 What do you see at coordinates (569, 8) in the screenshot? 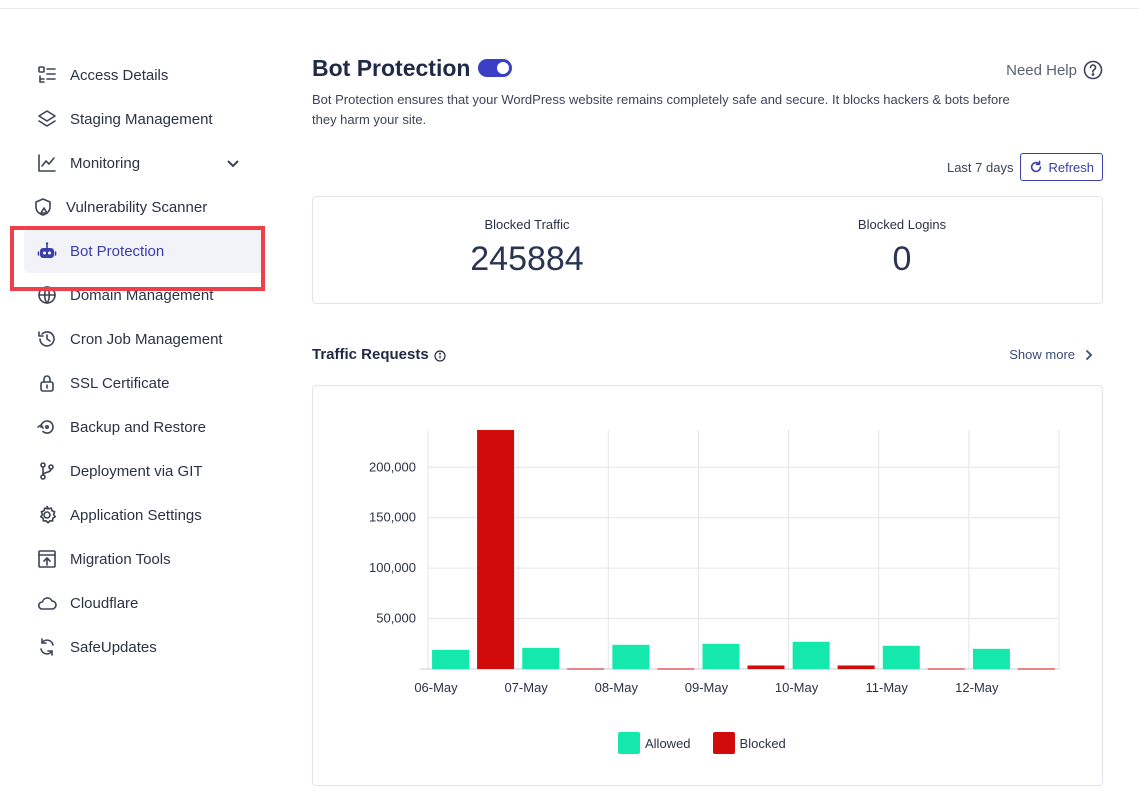
I see `top-divider` at bounding box center [569, 8].